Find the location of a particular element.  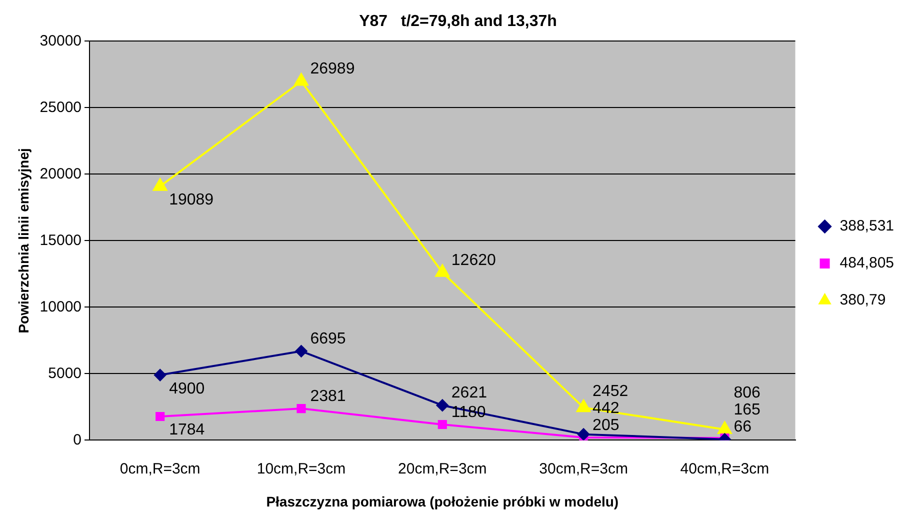

x-tick-label: 40cm,R=3cm is located at coordinates (725, 469).